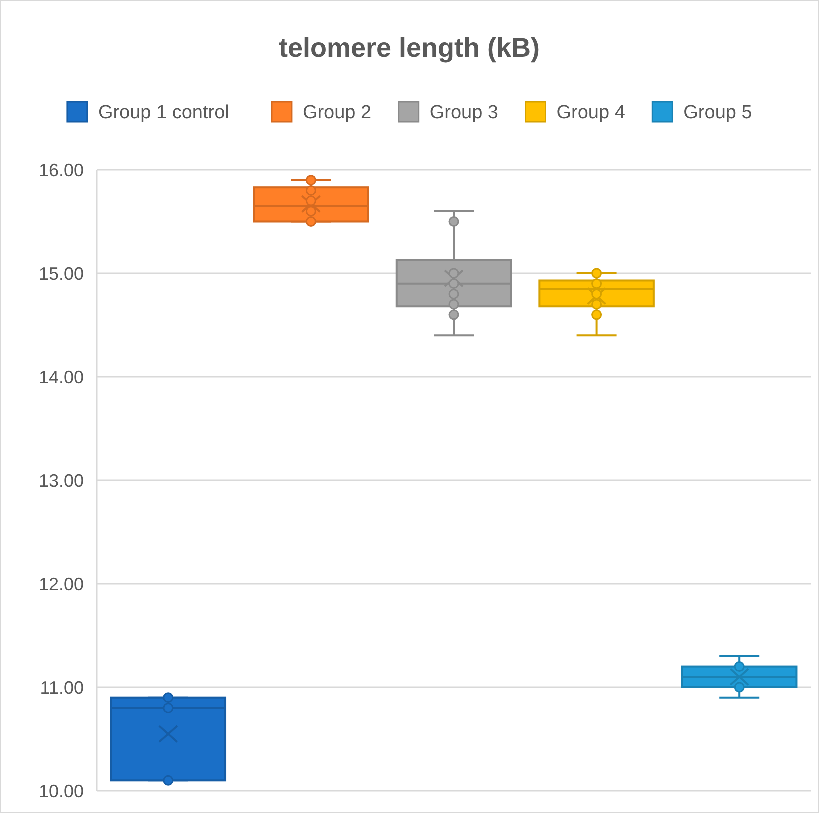 Image resolution: width=819 pixels, height=813 pixels. What do you see at coordinates (61, 170) in the screenshot?
I see `y-tick-label: 16.00` at bounding box center [61, 170].